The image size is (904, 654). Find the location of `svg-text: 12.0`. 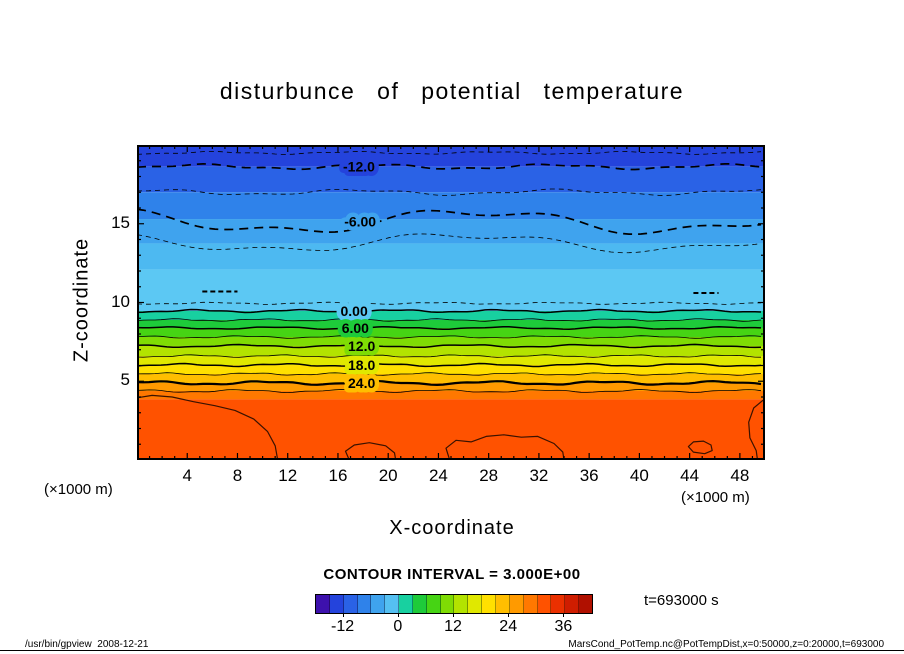

svg-text: 12.0 is located at coordinates (361, 346).